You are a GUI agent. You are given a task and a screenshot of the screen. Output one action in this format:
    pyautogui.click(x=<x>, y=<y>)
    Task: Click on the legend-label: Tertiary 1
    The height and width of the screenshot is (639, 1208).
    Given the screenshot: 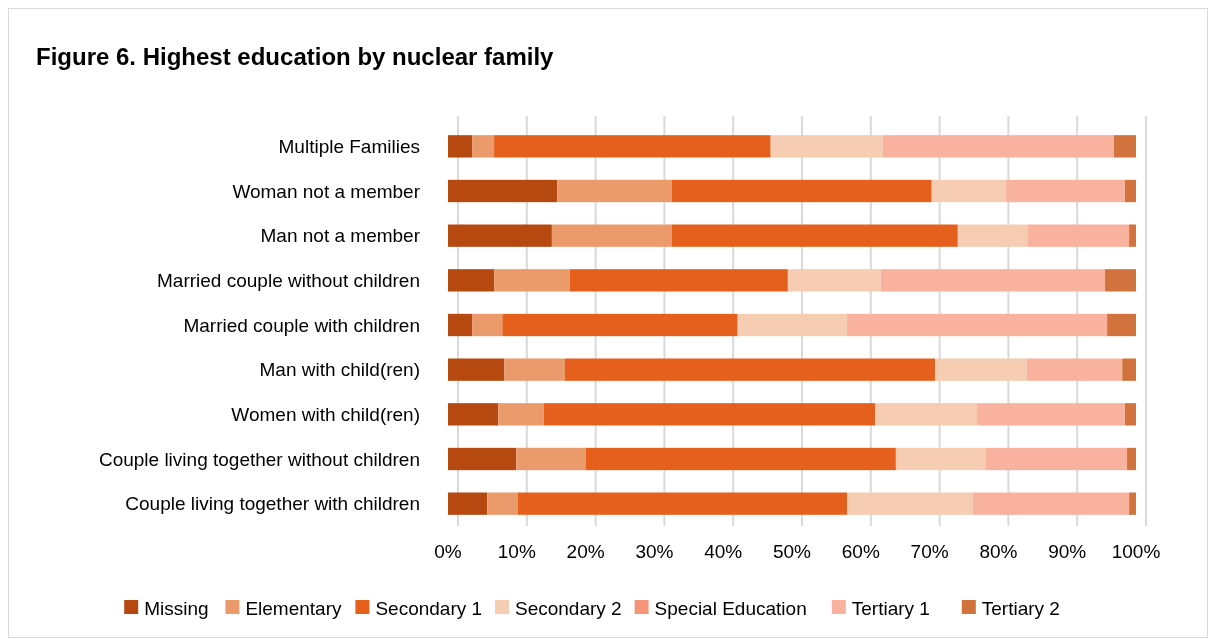 What is the action you would take?
    pyautogui.click(x=890, y=608)
    